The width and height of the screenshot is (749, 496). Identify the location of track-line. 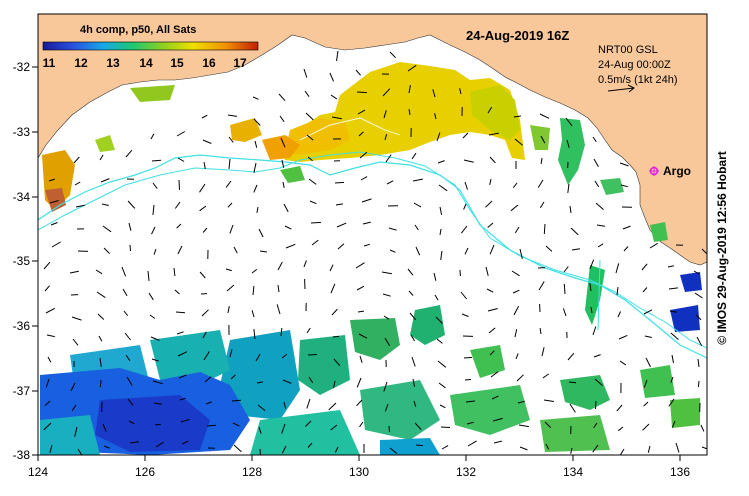
(599, 295).